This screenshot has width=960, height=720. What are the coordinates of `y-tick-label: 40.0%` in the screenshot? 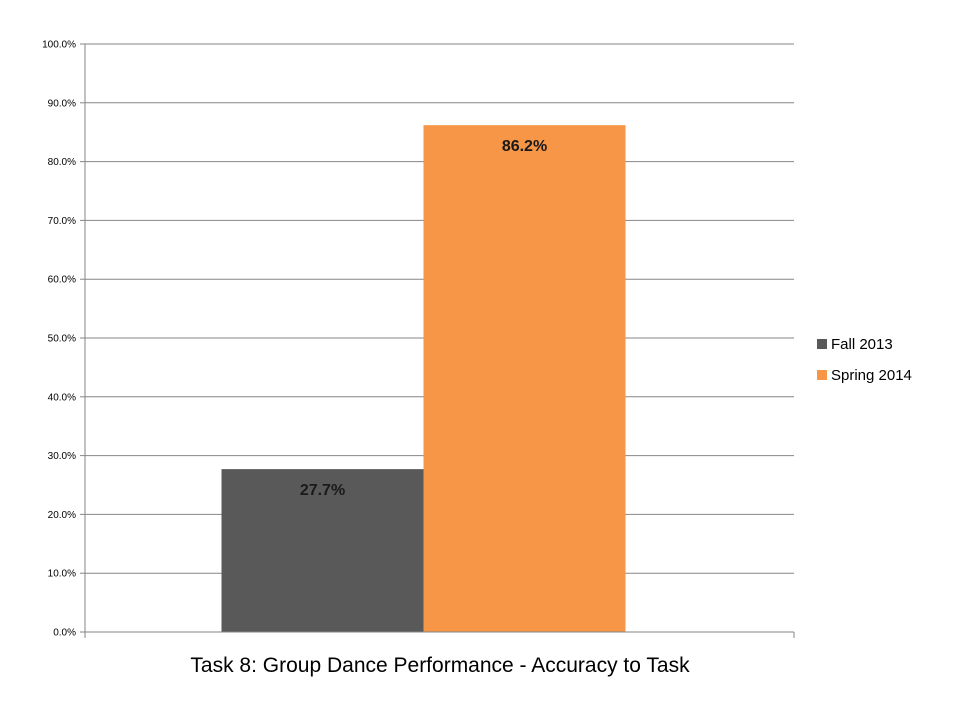 It's located at (62, 397).